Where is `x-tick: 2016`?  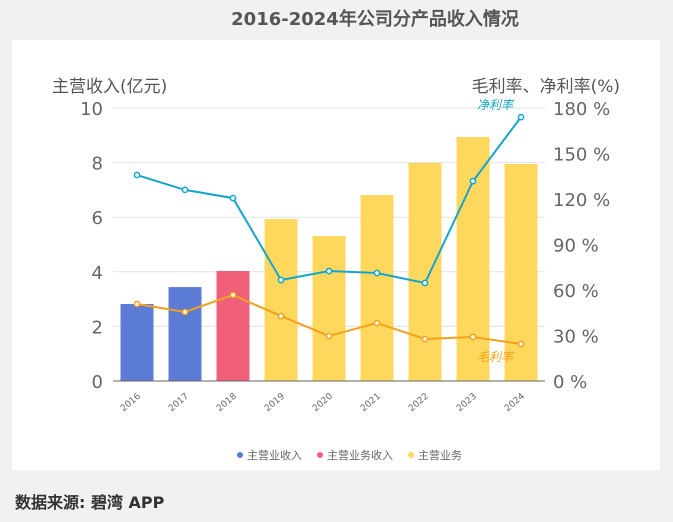 x-tick: 2016 is located at coordinates (131, 402).